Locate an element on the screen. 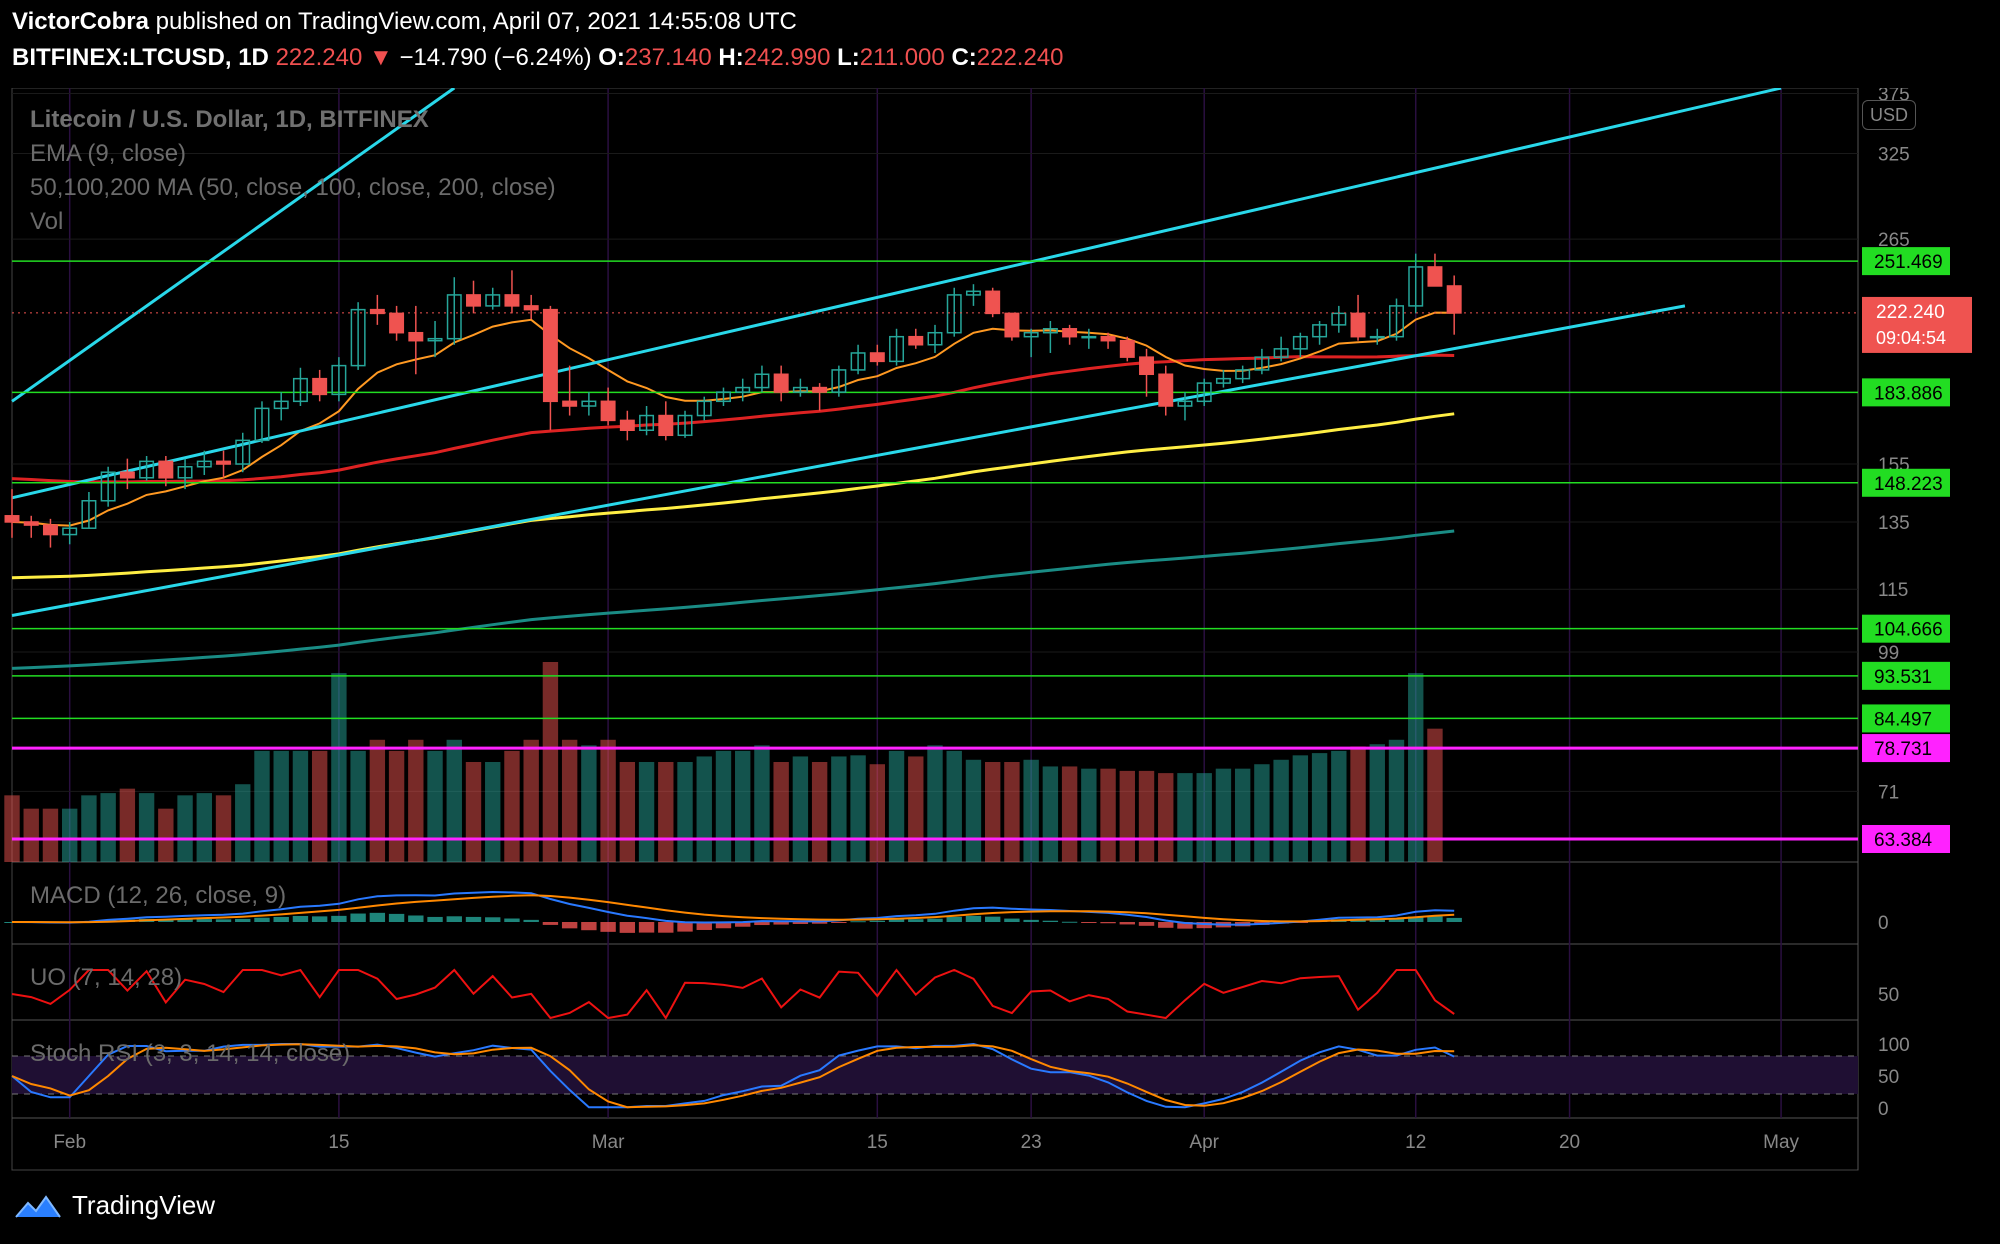 Image resolution: width=2000 pixels, height=1244 pixels. tradingview-logo: TradingView is located at coordinates (114, 1205).